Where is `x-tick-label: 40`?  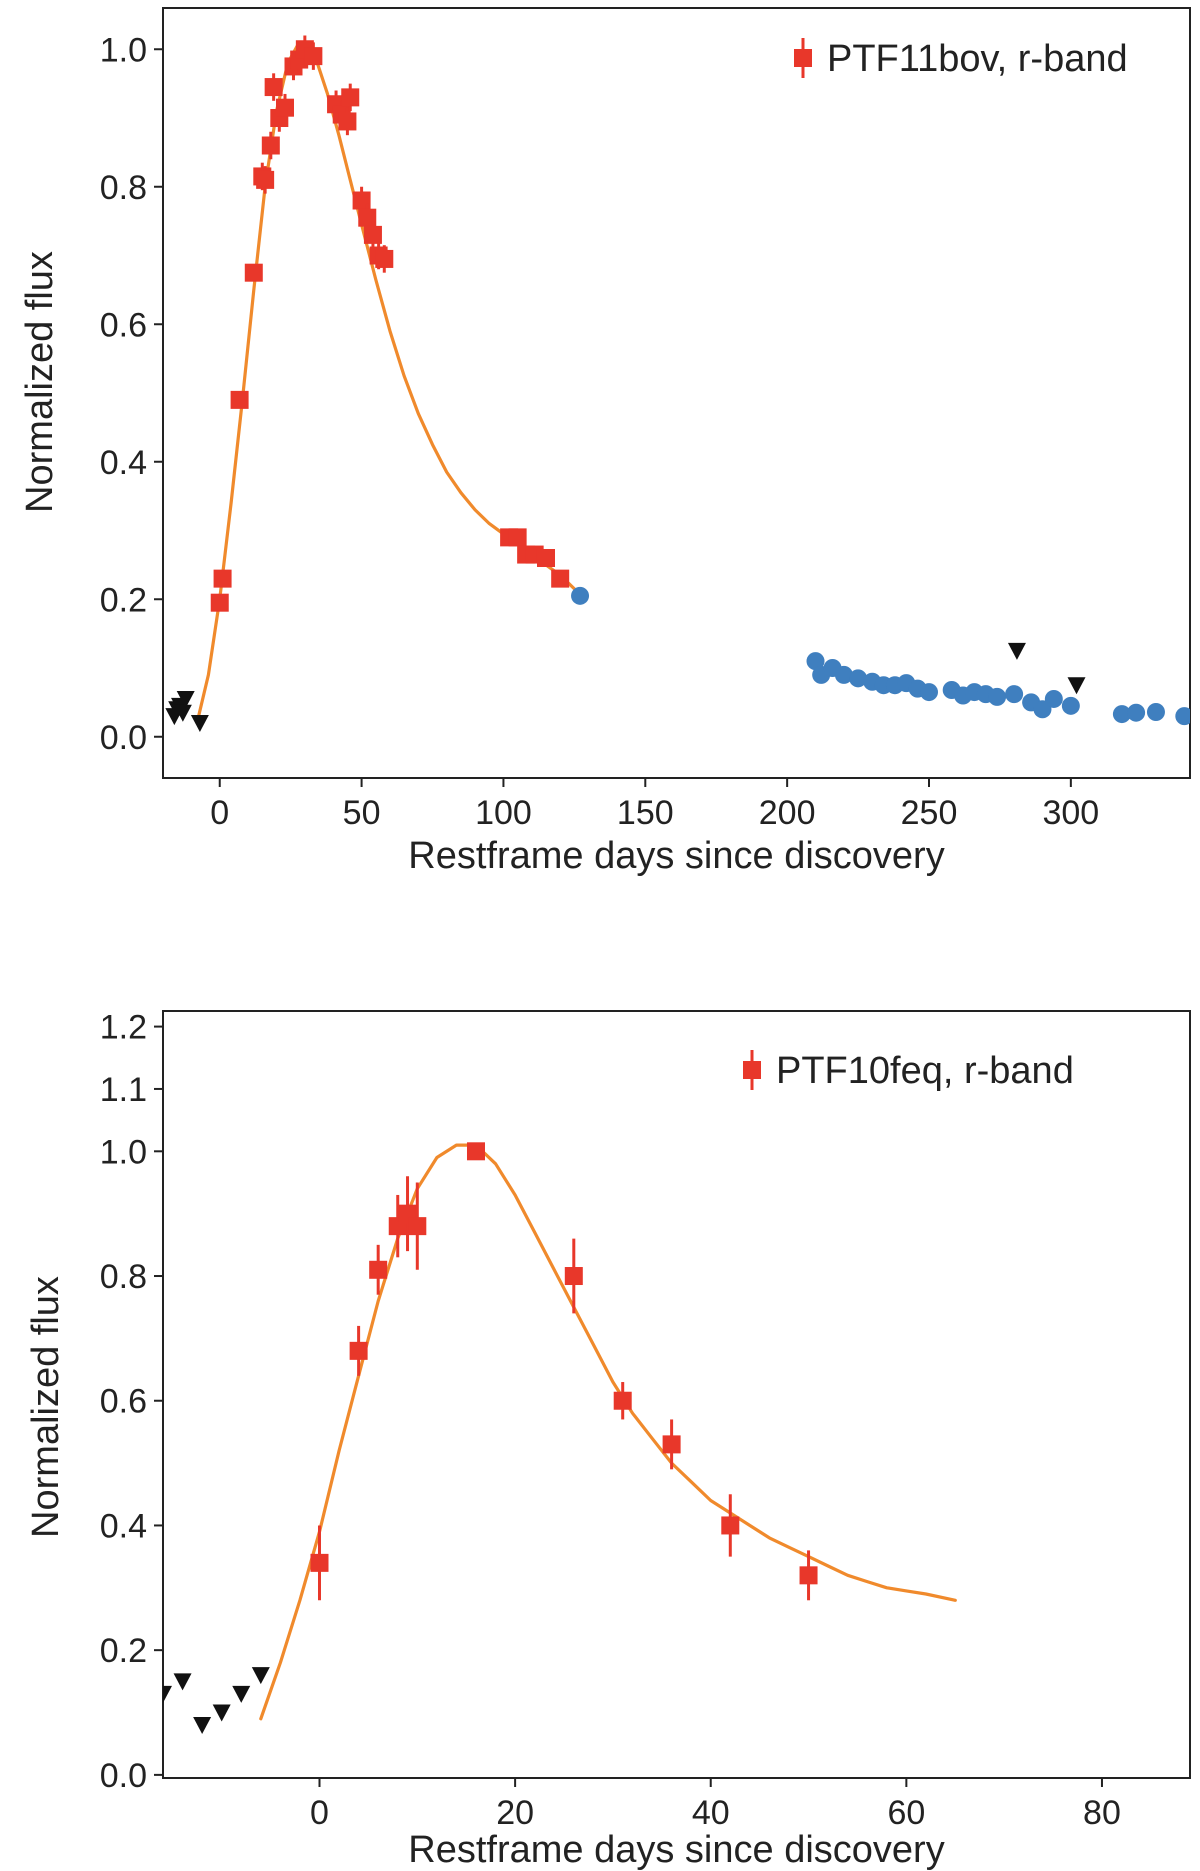 x-tick-label: 40 is located at coordinates (711, 1813).